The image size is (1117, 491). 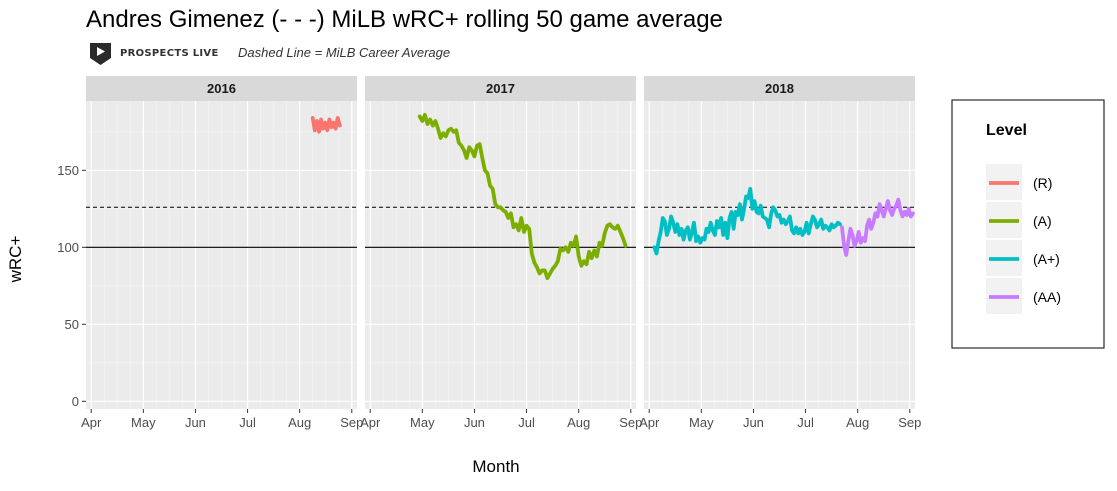 I want to click on series-line-aplus, so click(x=747, y=221).